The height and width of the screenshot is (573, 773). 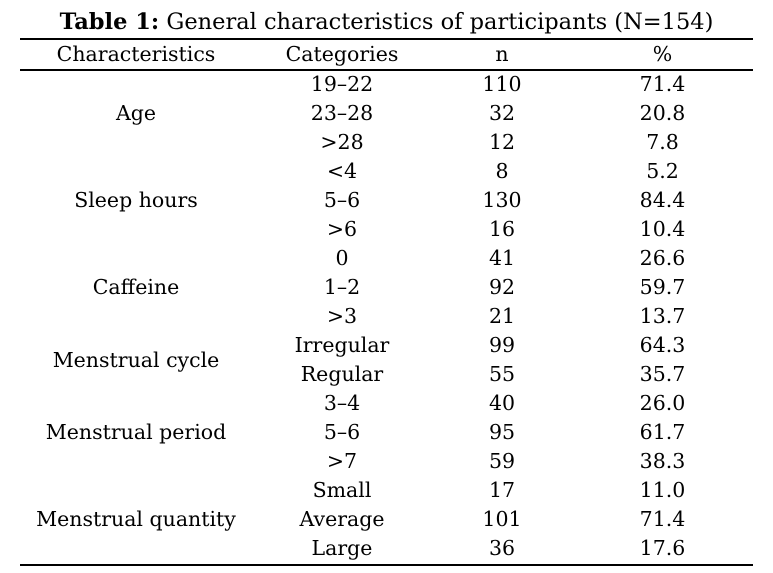 What do you see at coordinates (502, 374) in the screenshot?
I see `count-cell: 55` at bounding box center [502, 374].